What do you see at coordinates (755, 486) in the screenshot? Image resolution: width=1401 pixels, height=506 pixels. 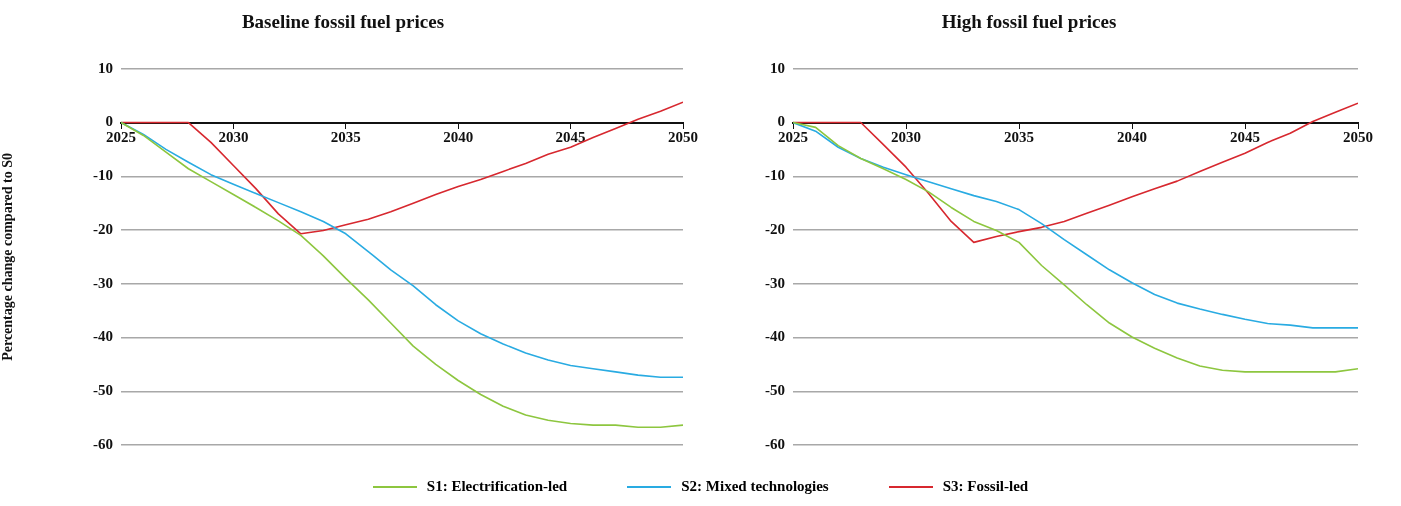 I see `legend-label: S2: Mixed technologies` at bounding box center [755, 486].